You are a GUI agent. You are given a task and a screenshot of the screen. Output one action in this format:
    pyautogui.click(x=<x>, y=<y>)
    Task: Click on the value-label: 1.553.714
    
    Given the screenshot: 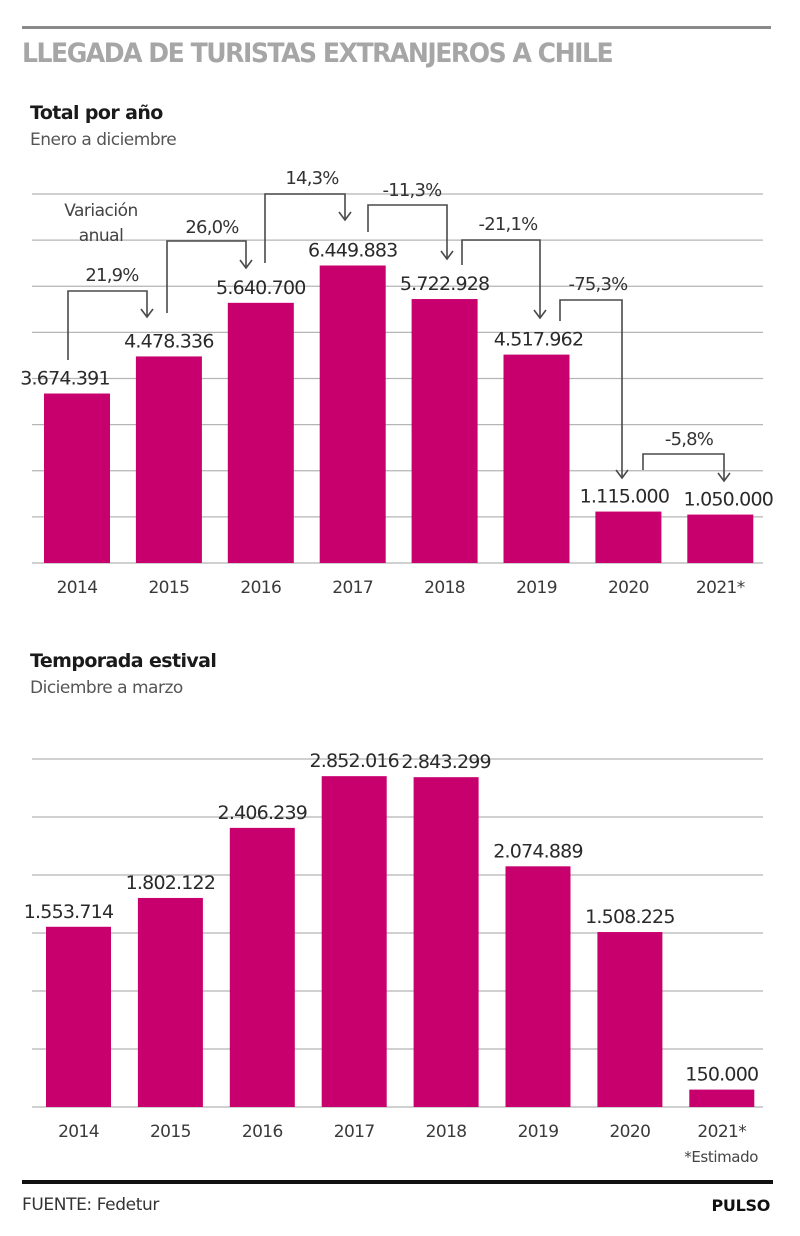 What is the action you would take?
    pyautogui.click(x=69, y=912)
    